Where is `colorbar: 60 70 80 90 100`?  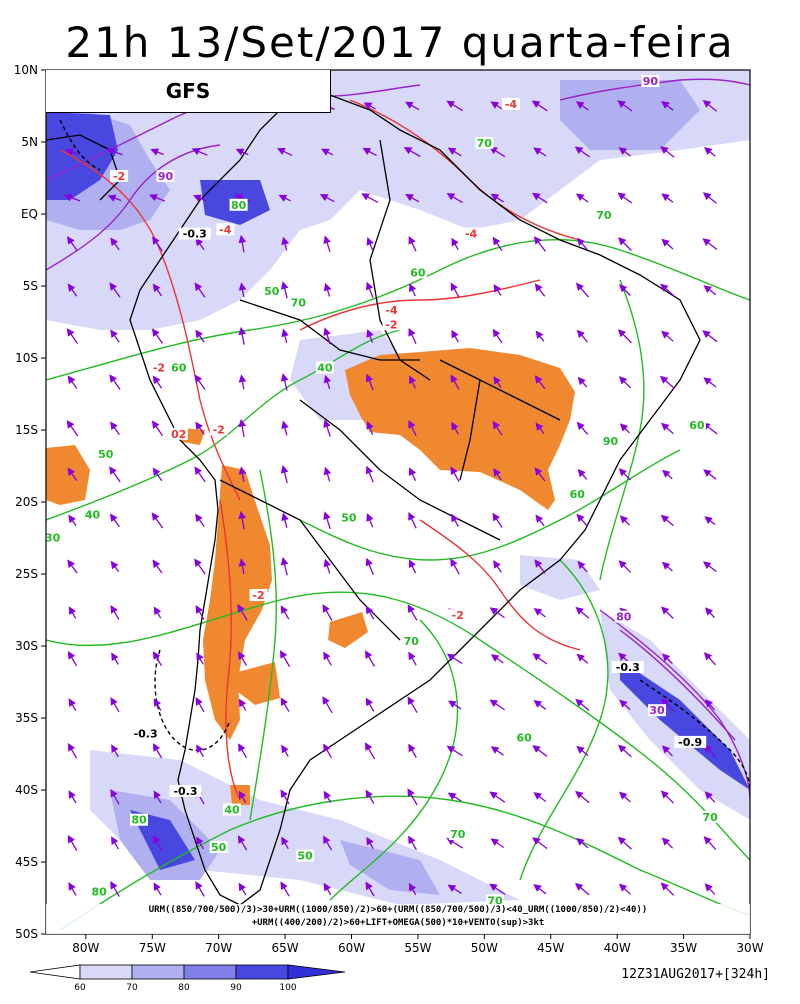 colorbar: 60 70 80 90 100 is located at coordinates (187, 978).